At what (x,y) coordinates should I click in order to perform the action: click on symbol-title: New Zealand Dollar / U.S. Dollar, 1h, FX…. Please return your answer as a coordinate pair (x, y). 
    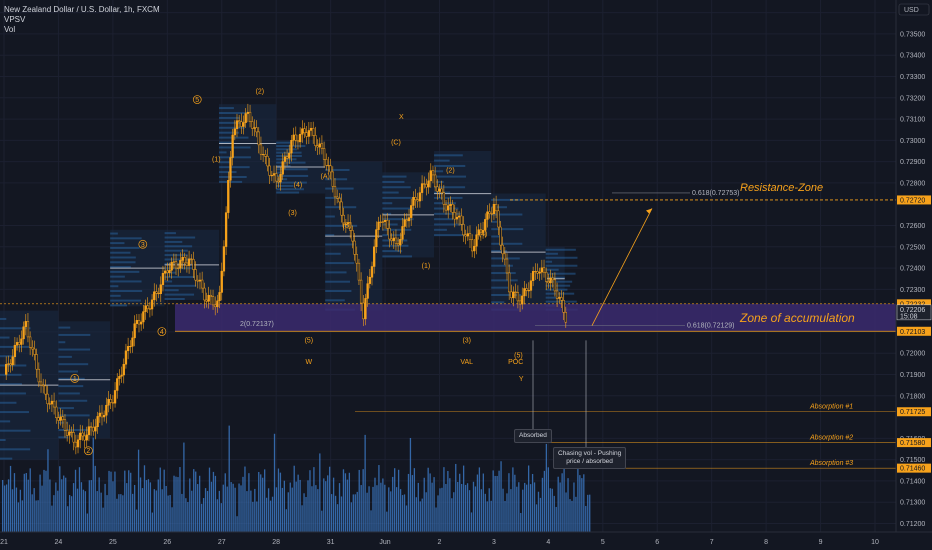
    Looking at the image, I should click on (82, 9).